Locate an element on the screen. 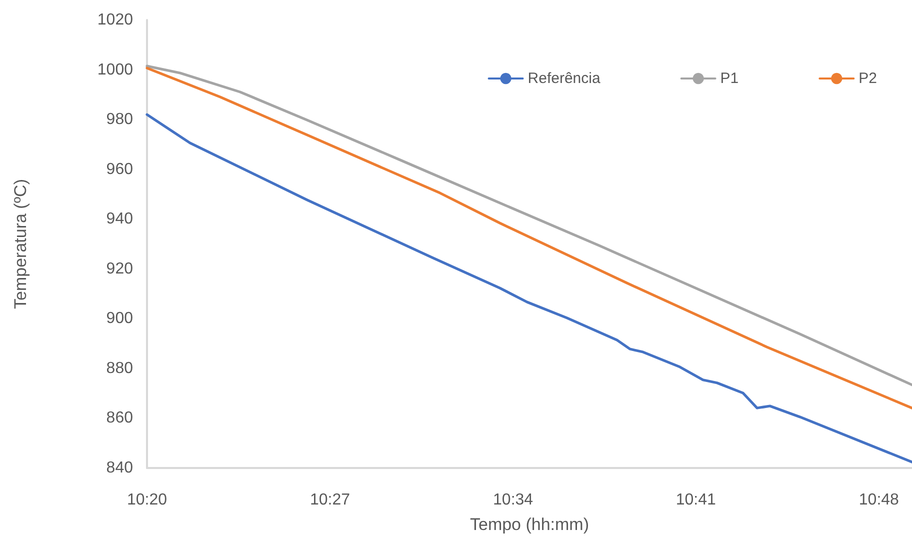 This screenshot has width=912, height=553. x-axis-title: Tempo (hh:mm) is located at coordinates (530, 524).